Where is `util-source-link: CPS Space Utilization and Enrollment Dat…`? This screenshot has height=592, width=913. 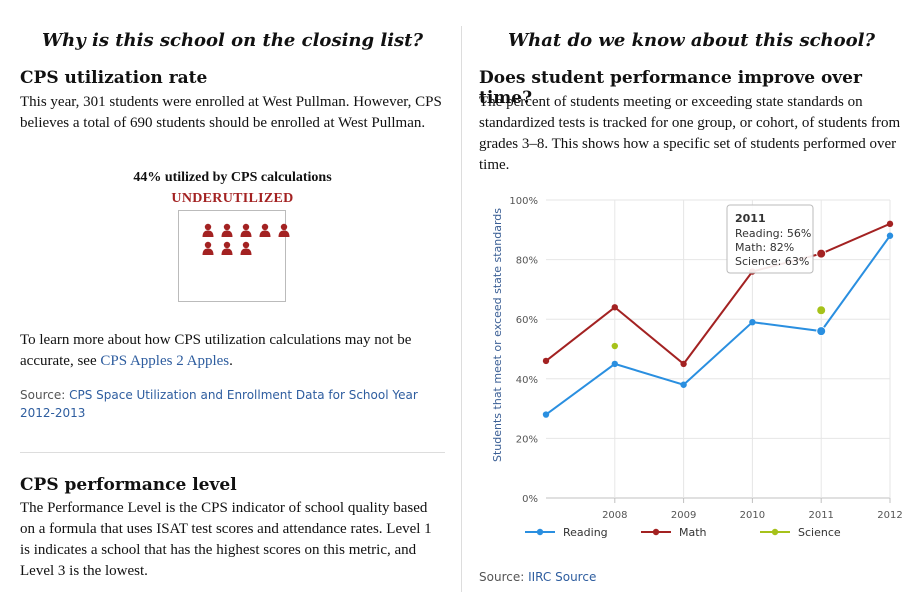
util-source-link: CPS Space Utilization and Enrollment Dat… is located at coordinates (219, 404).